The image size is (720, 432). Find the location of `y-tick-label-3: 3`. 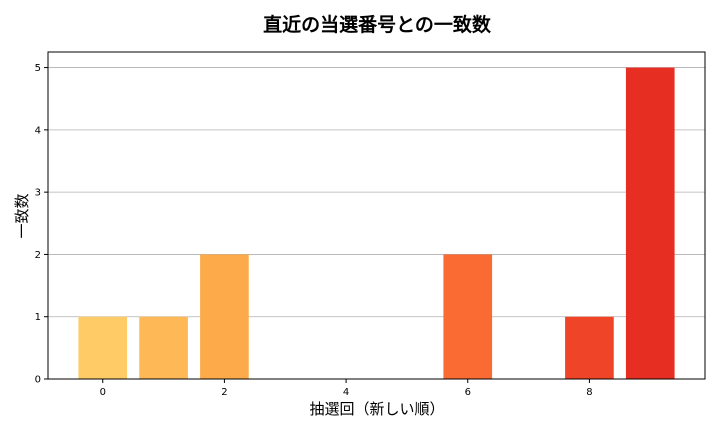

y-tick-label-3: 3 is located at coordinates (38, 193).